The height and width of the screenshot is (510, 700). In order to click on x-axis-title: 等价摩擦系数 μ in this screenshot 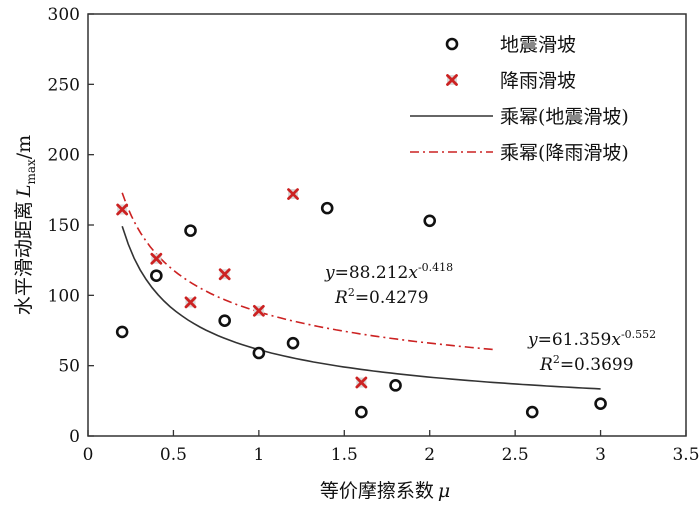, I will do `click(385, 491)`.